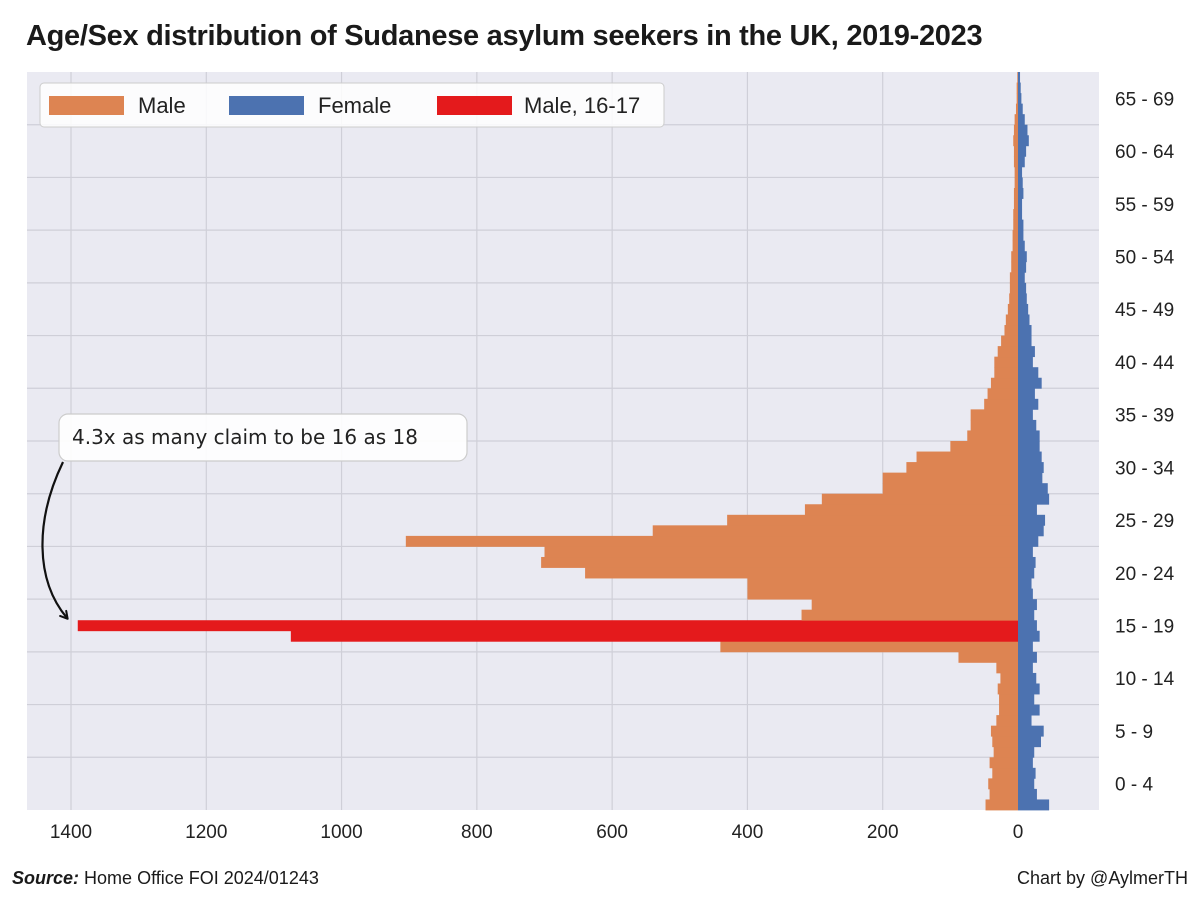 The image size is (1200, 900). I want to click on x-tick-label: 200, so click(883, 832).